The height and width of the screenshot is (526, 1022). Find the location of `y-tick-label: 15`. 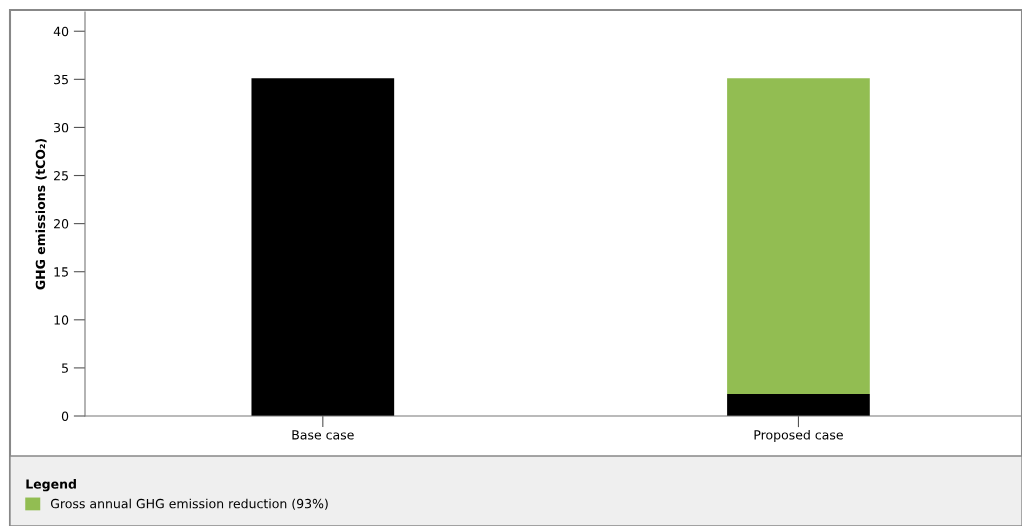

y-tick-label: 15 is located at coordinates (61, 272).